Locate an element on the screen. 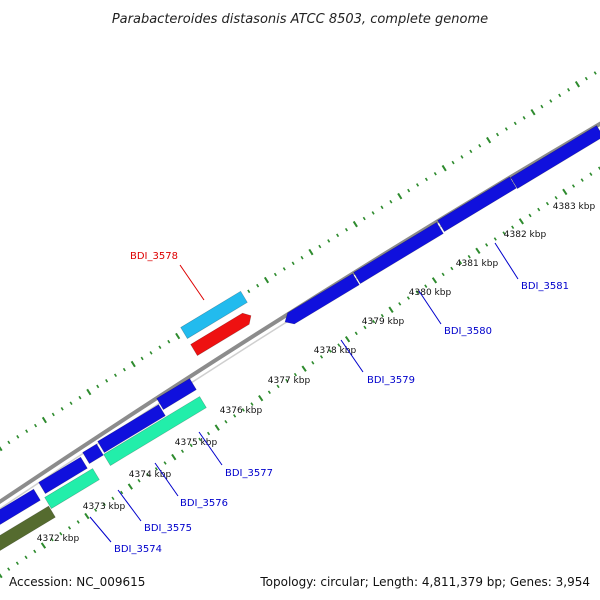 The width and height of the screenshot is (600, 600). tick-label: 4378 kbp is located at coordinates (335, 351).